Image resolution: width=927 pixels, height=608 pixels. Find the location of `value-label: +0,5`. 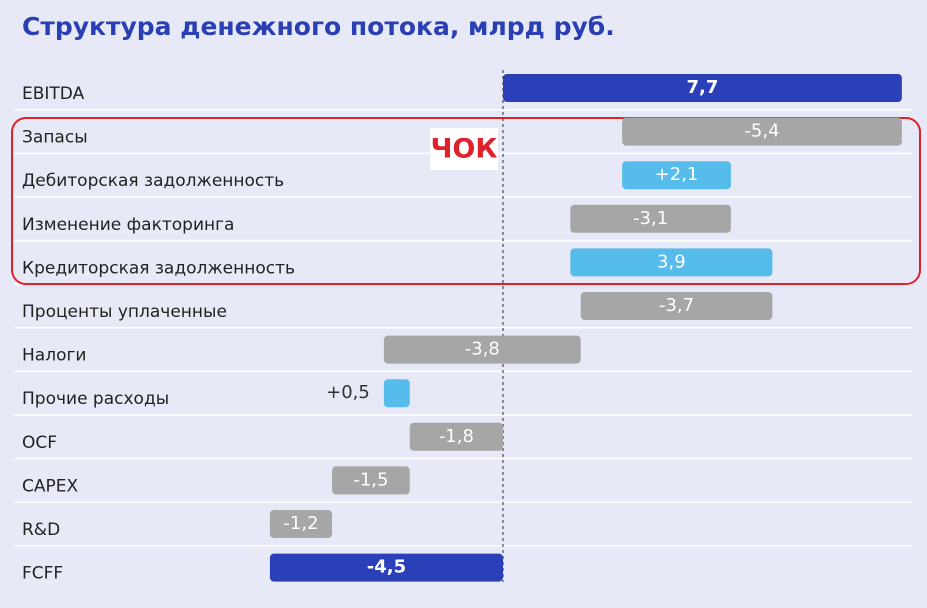

value-label: +0,5 is located at coordinates (348, 392).